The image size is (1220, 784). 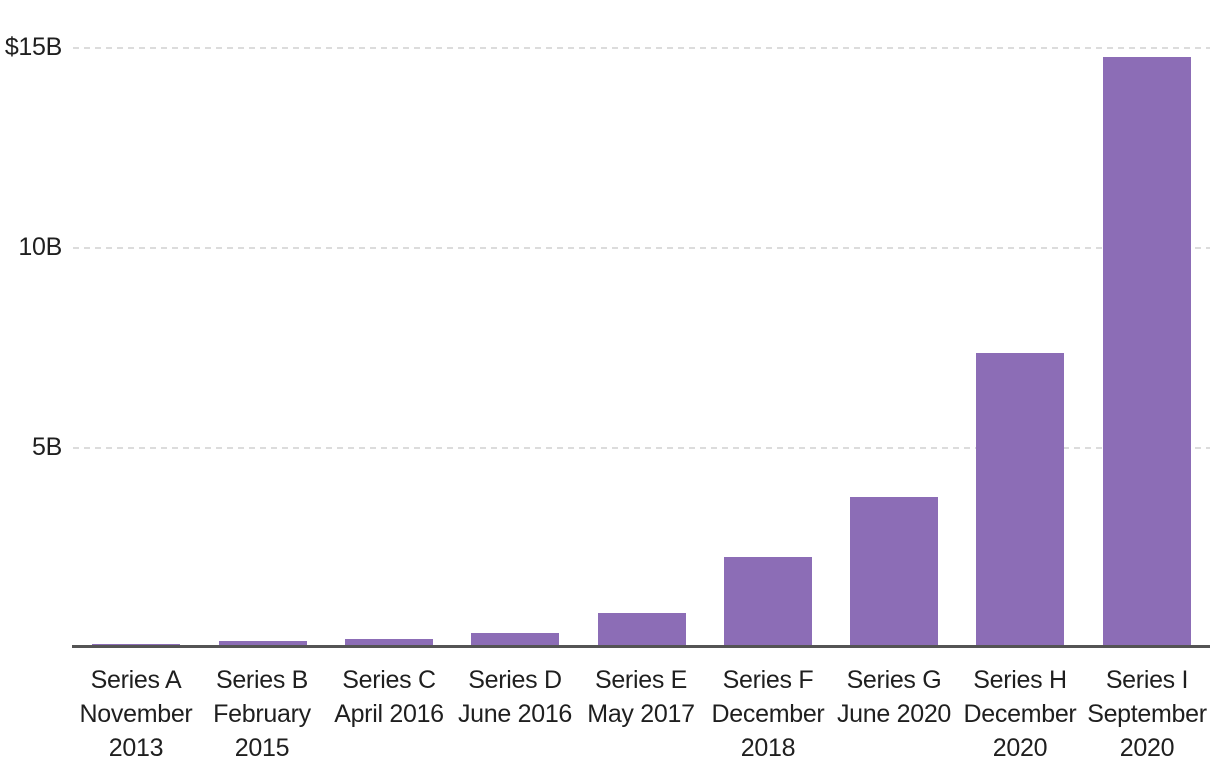 What do you see at coordinates (641, 697) in the screenshot?
I see `x-axis-label-series-e: Series E May 2017` at bounding box center [641, 697].